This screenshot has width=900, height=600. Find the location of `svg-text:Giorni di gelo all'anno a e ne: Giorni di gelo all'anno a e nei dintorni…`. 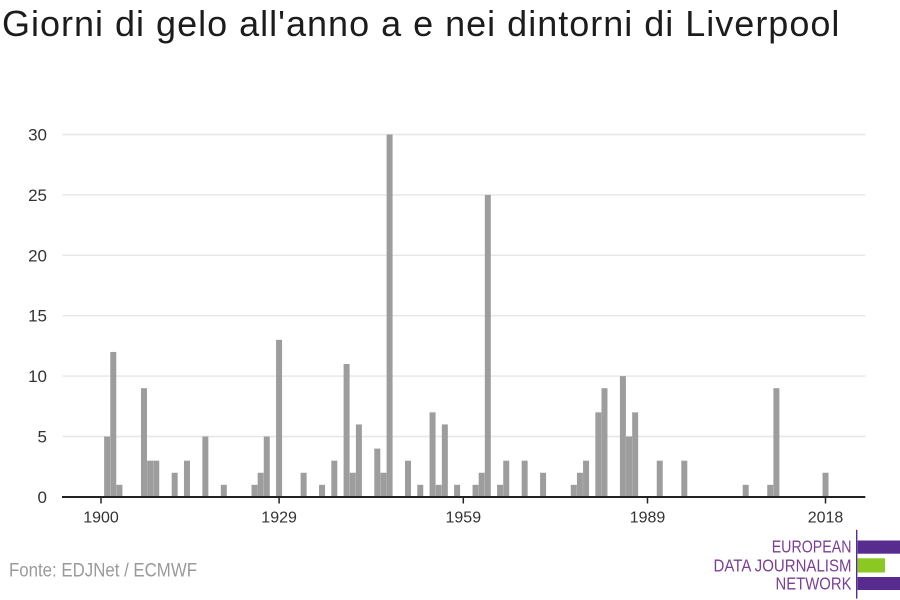

svg-text:Giorni di gelo all'anno a e ne: Giorni di gelo all'anno a e nei dintorni… is located at coordinates (421, 23).